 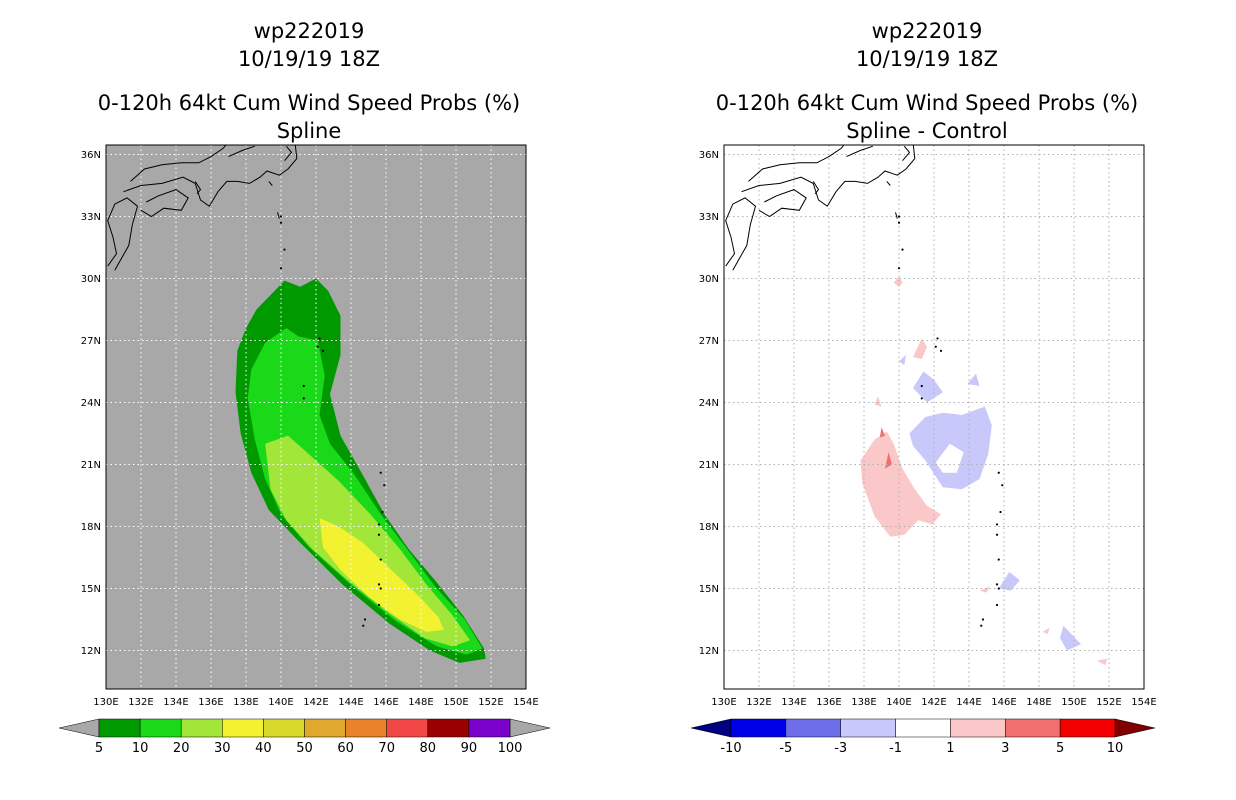 I want to click on colorbar-label: 5, so click(x=99, y=748).